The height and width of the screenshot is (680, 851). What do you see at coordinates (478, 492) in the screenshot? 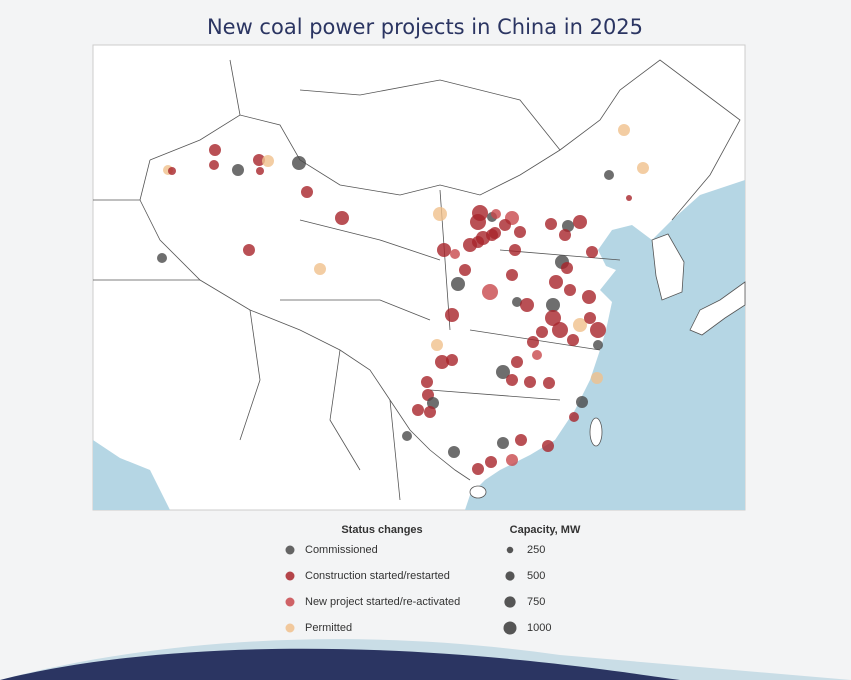
I see `hainan` at bounding box center [478, 492].